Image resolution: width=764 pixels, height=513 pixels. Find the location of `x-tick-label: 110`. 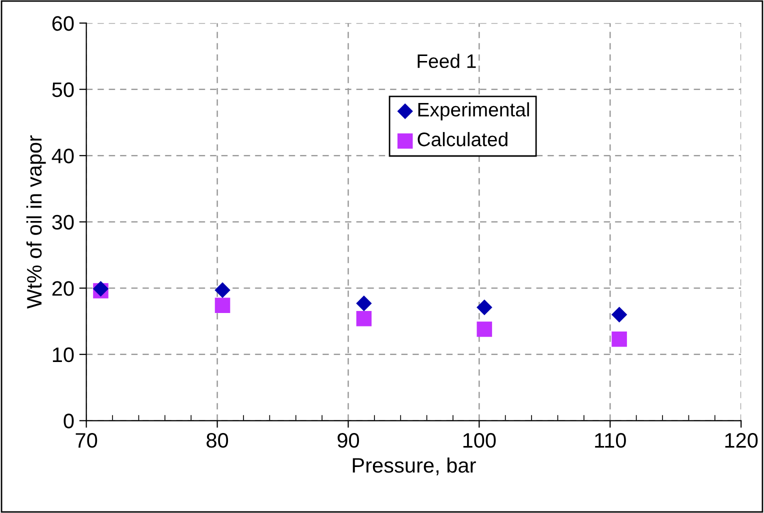

x-tick-label: 110 is located at coordinates (610, 440).